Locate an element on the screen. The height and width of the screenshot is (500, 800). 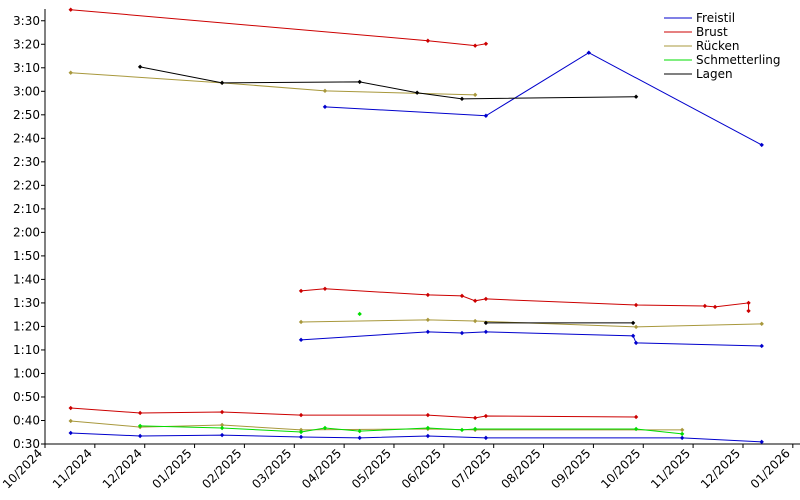
x-tick-label: 06/2025 is located at coordinates (421, 468).